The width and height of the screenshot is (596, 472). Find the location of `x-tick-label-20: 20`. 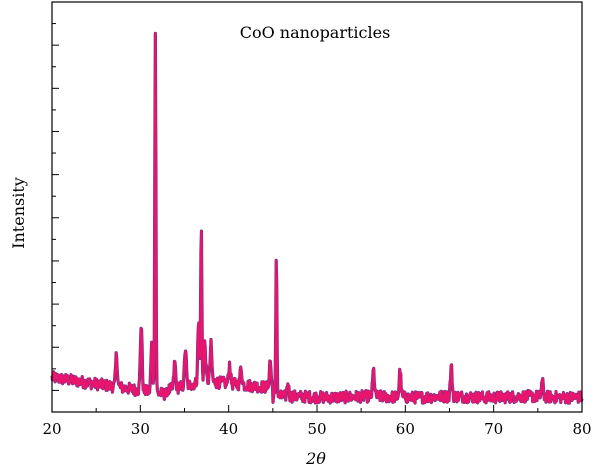

x-tick-label-20: 20 is located at coordinates (51, 429).